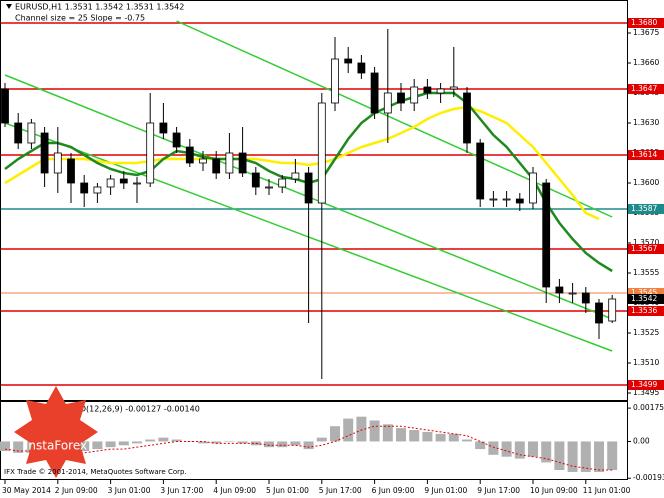 The height and width of the screenshot is (498, 664). What do you see at coordinates (129, 490) in the screenshot?
I see `x-tick-label: 3 Jun 01:00` at bounding box center [129, 490].